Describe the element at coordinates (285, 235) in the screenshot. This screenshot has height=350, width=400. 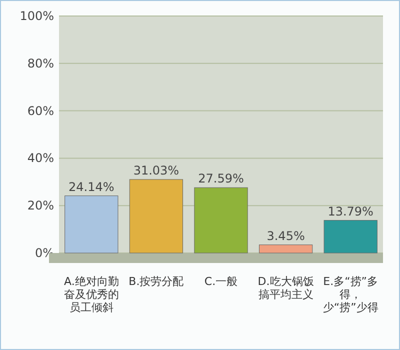
I see `data-label: 3.45%` at that location.